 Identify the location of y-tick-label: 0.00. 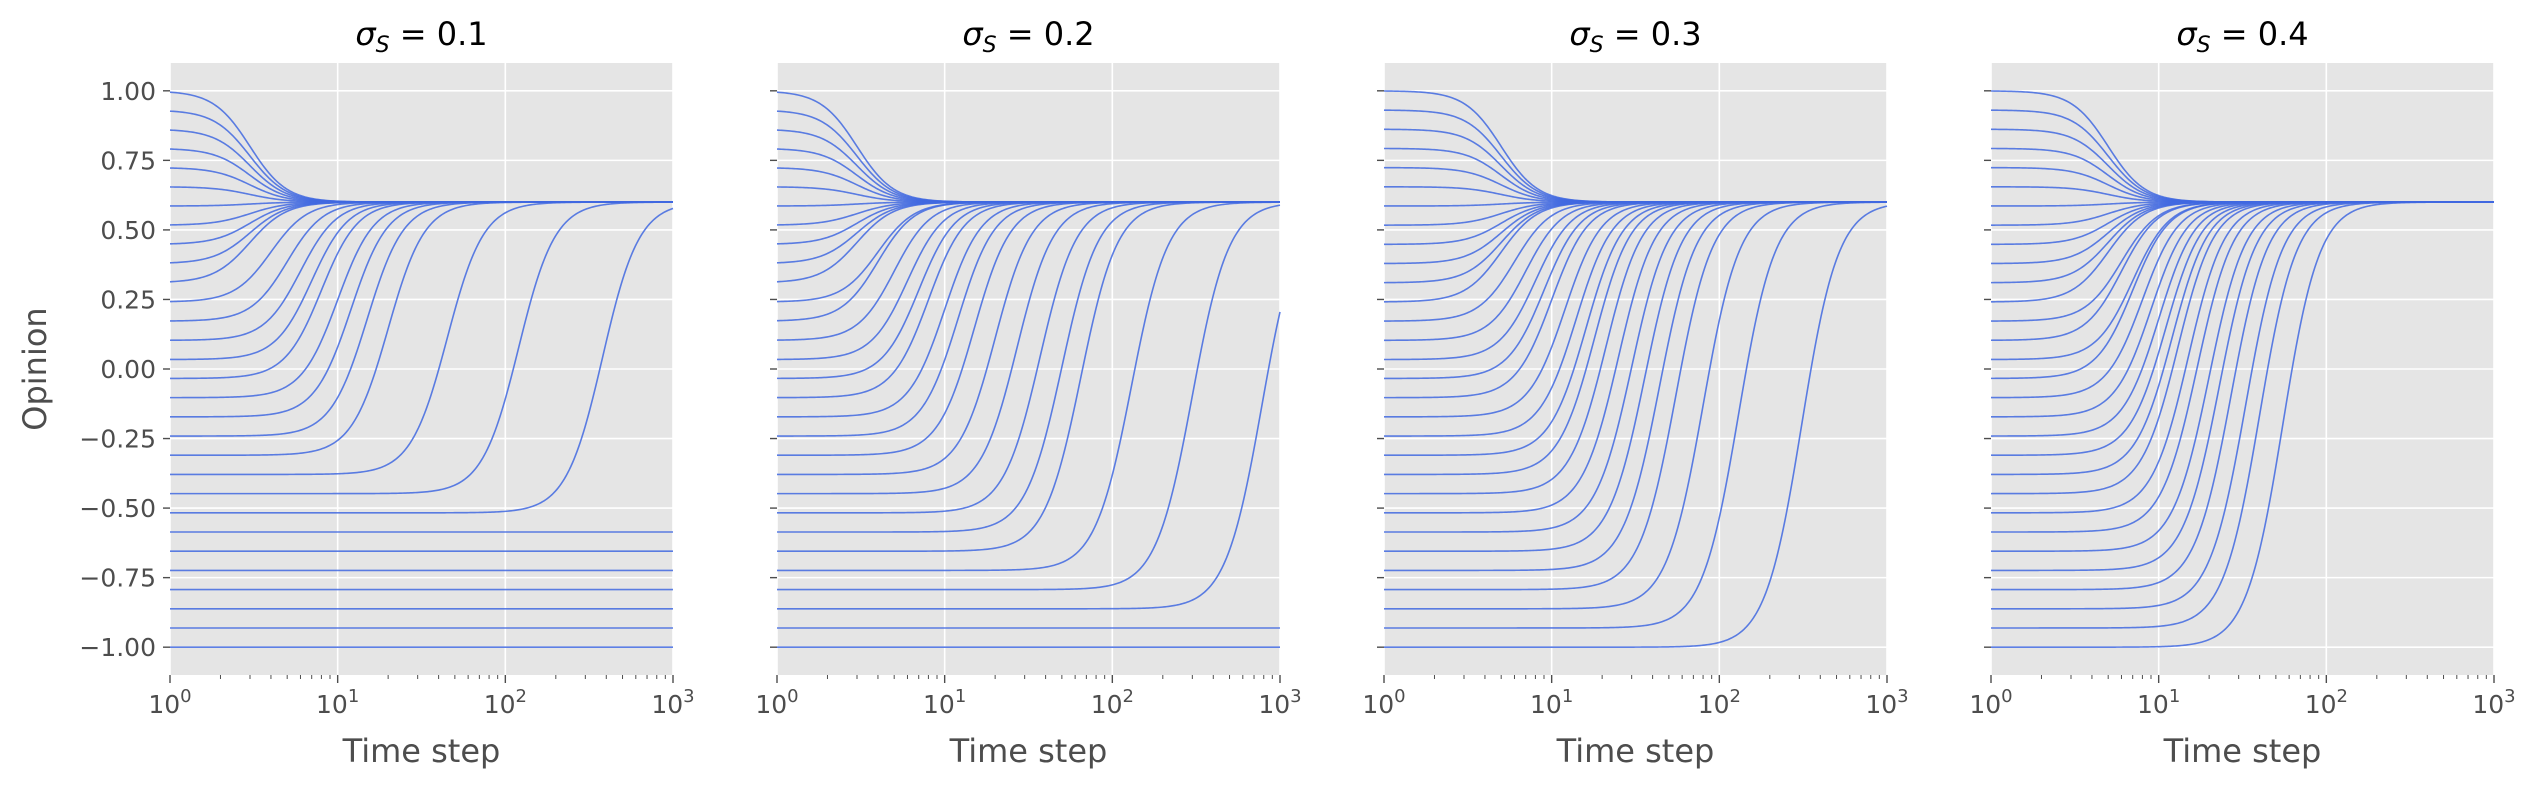
(128, 369).